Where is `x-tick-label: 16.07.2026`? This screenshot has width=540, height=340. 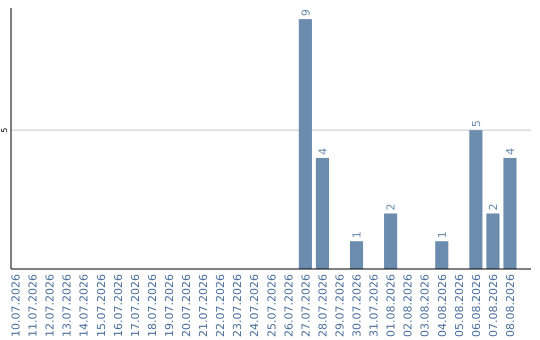
x-tick-label: 16.07.2026 is located at coordinates (118, 305).